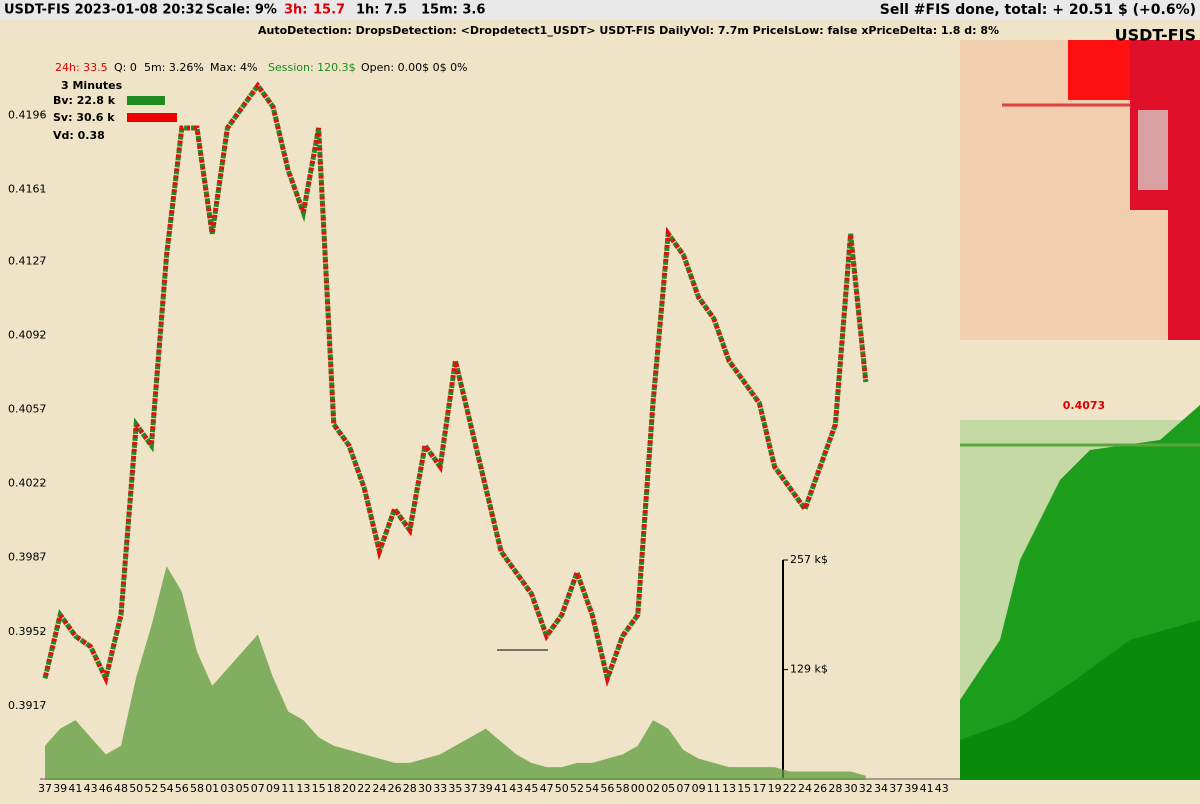 The width and height of the screenshot is (1200, 804). Describe the element at coordinates (27, 334) in the screenshot. I see `y-tick-label: 0.4092` at that location.